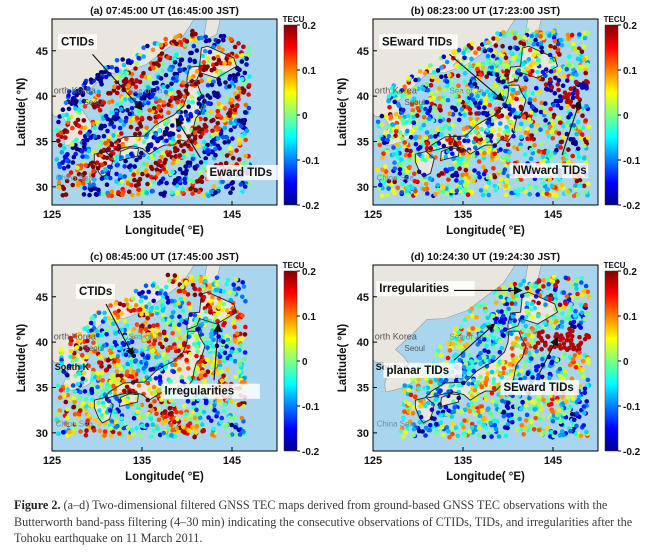 The height and width of the screenshot is (556, 654). What do you see at coordinates (305, 362) in the screenshot?
I see `colorbar-tick-label: 0` at bounding box center [305, 362].